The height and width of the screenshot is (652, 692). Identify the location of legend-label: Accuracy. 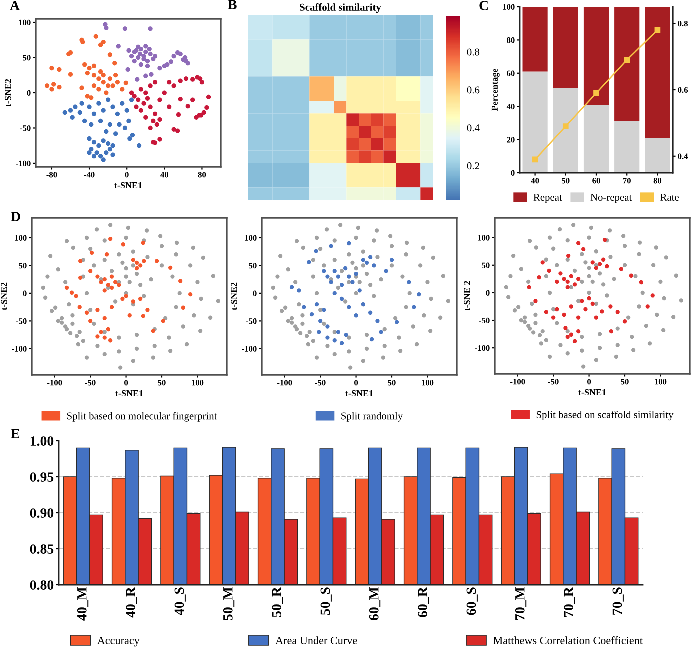
(118, 642).